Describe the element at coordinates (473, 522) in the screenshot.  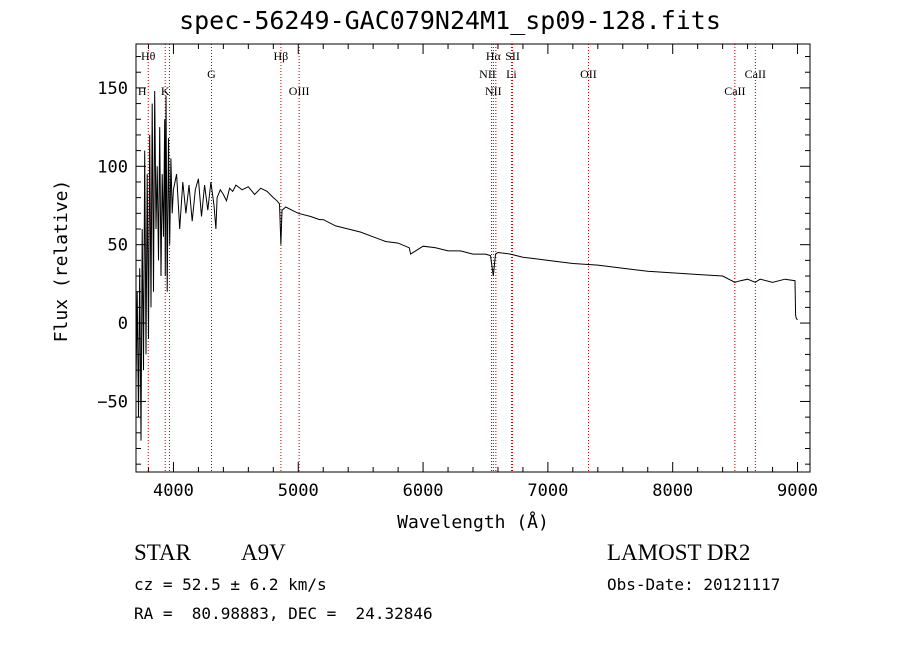
I see `x-axis-label: Wavelength (Å)` at that location.